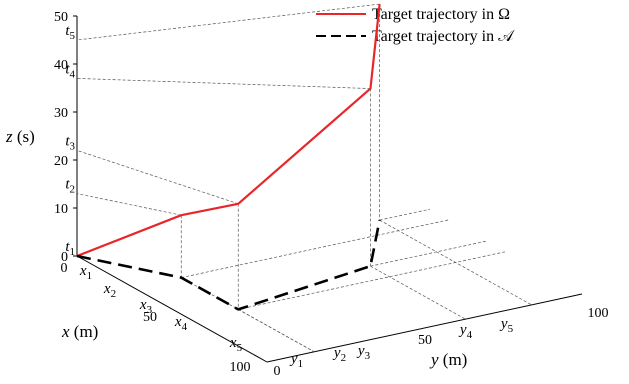 The image size is (629, 384). I want to click on legend-dashed-label: Target trajectory in 𝒜, so click(443, 36).